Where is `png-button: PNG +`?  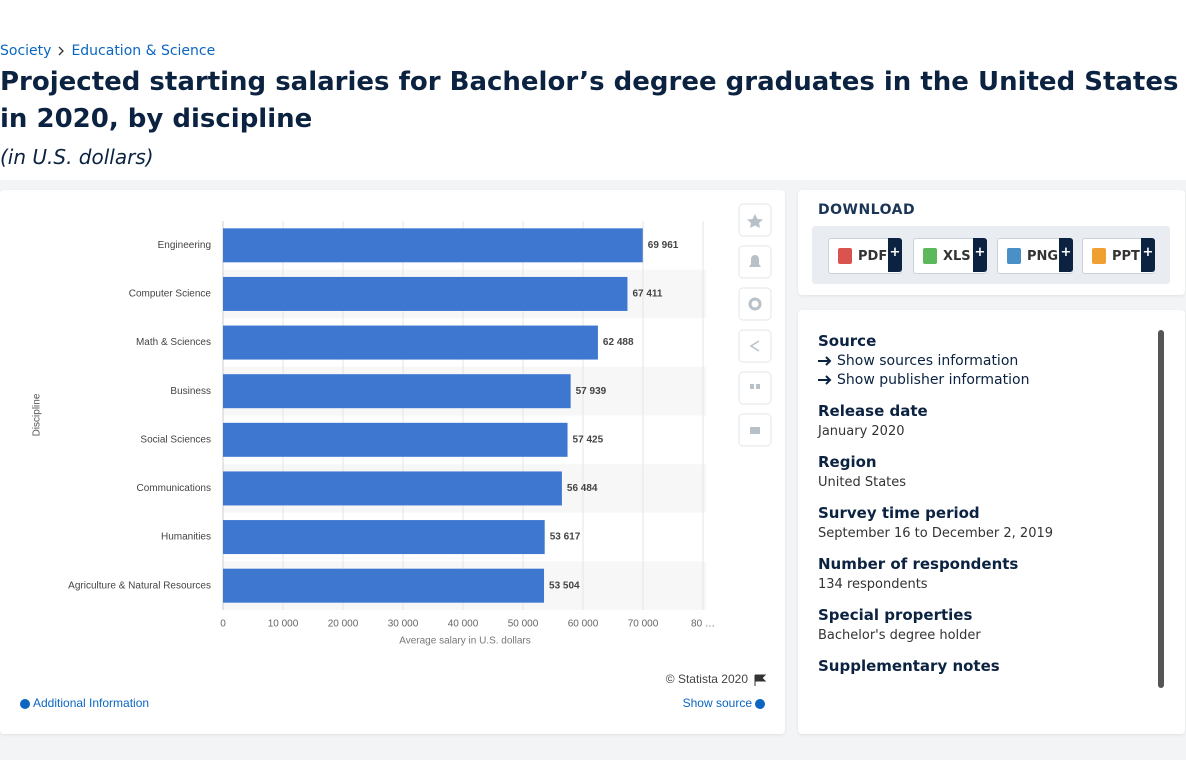 png-button: PNG + is located at coordinates (1035, 256).